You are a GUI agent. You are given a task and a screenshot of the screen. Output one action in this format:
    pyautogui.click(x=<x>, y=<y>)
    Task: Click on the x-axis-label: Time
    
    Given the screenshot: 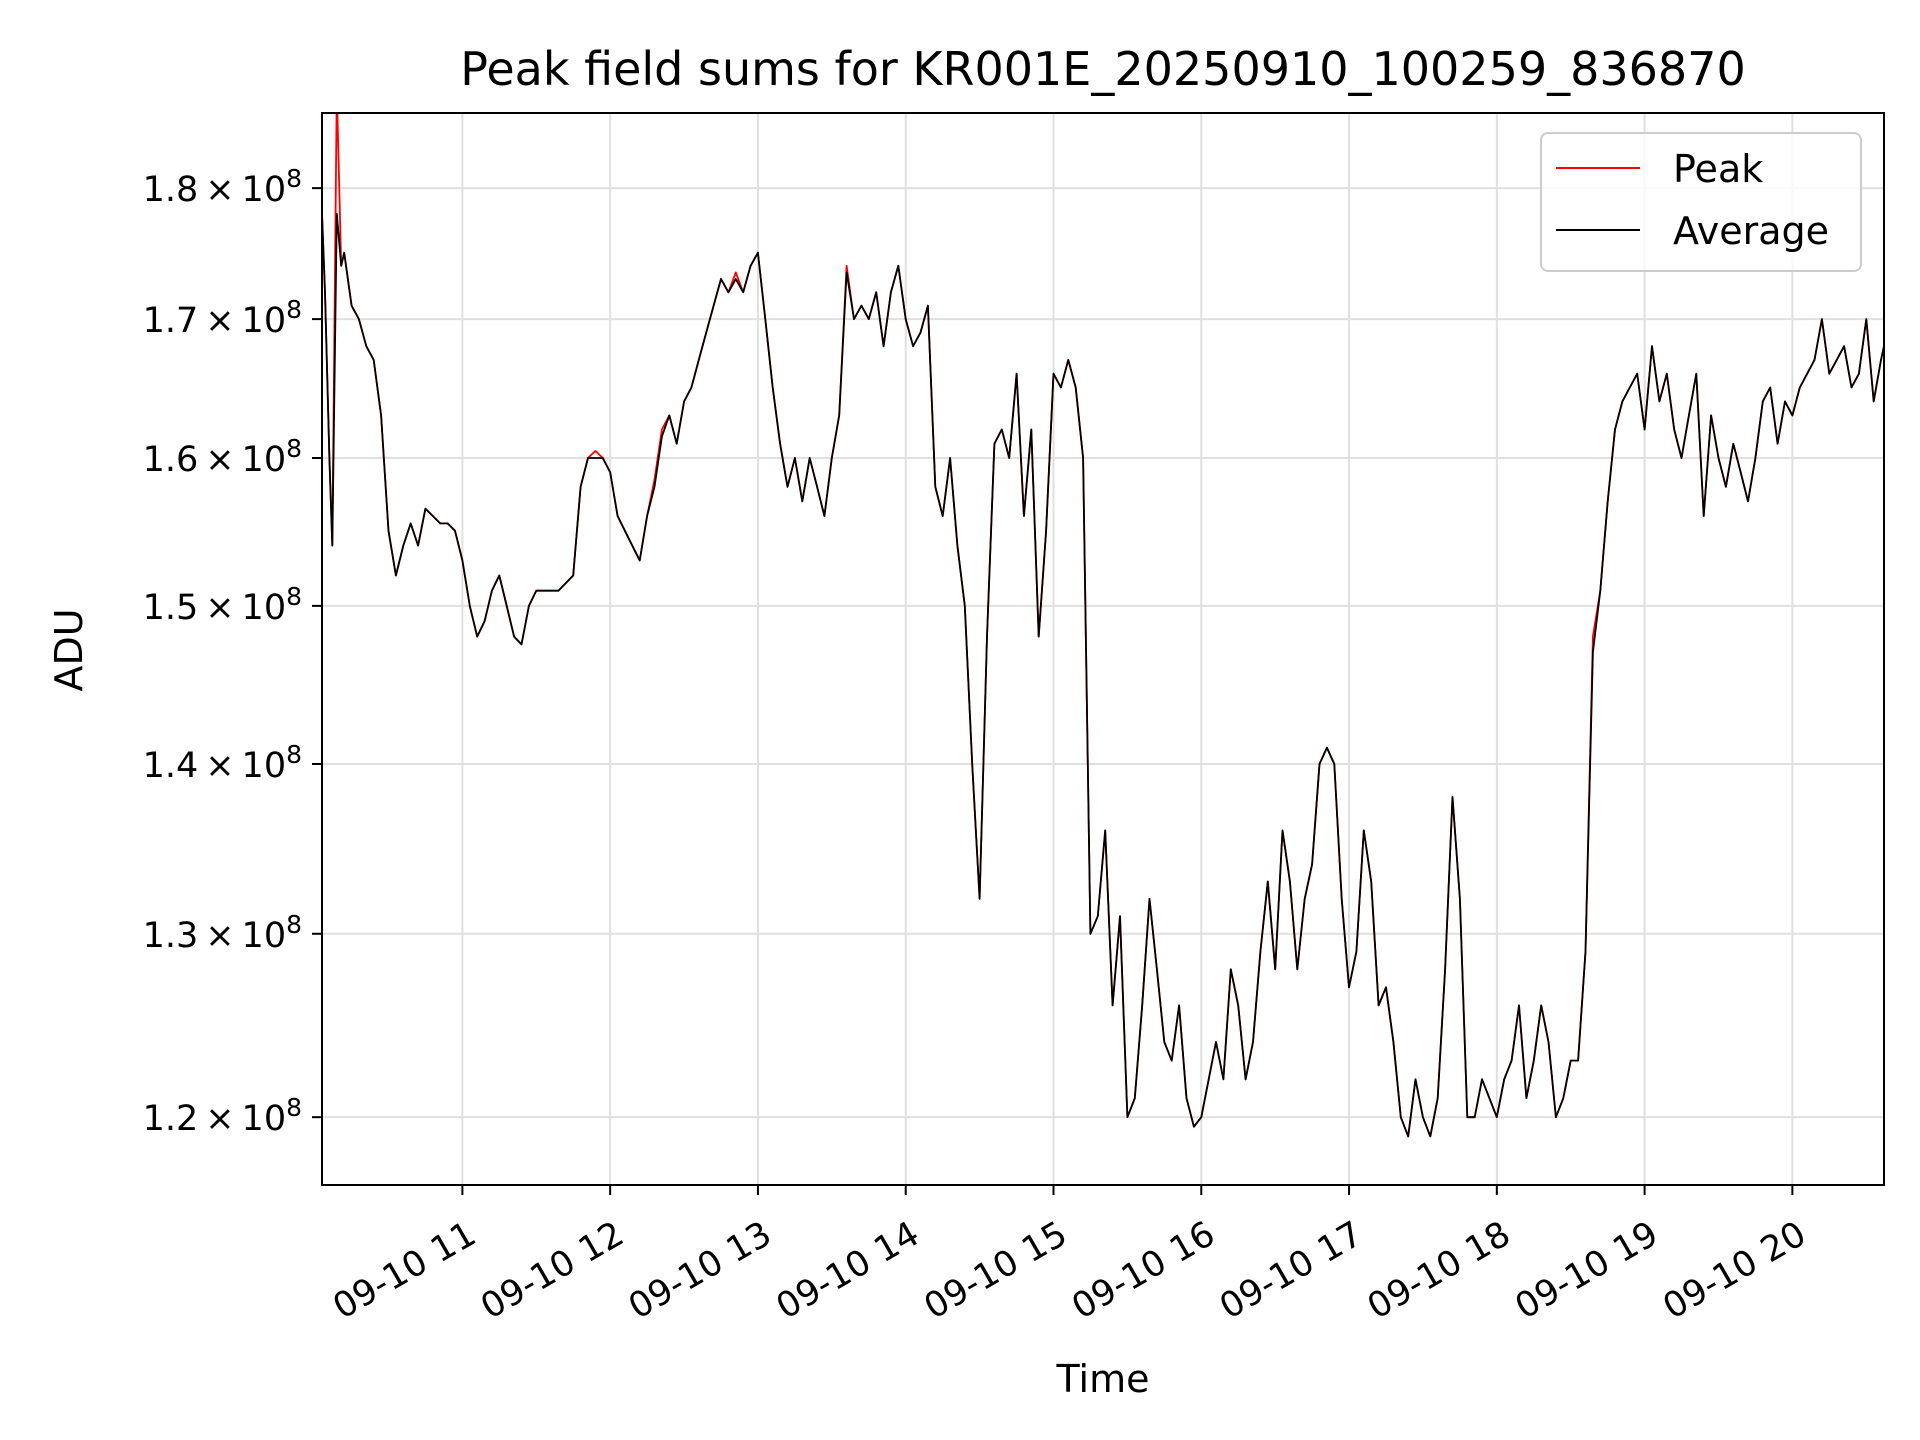 What is the action you would take?
    pyautogui.click(x=1103, y=1379)
    